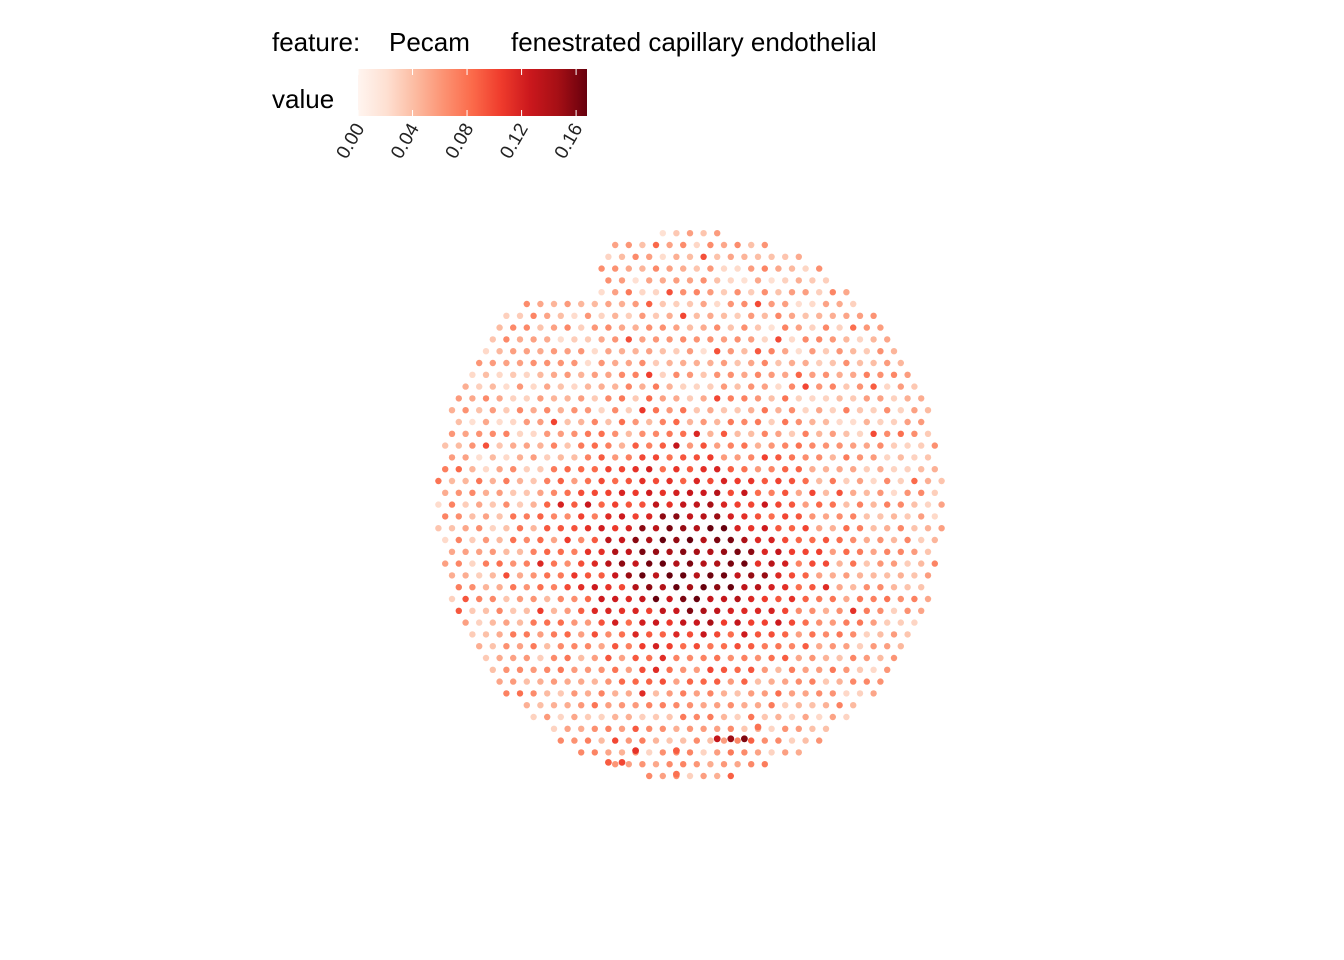 The image size is (1344, 960). I want to click on legend-feature-label: feature:, so click(316, 42).